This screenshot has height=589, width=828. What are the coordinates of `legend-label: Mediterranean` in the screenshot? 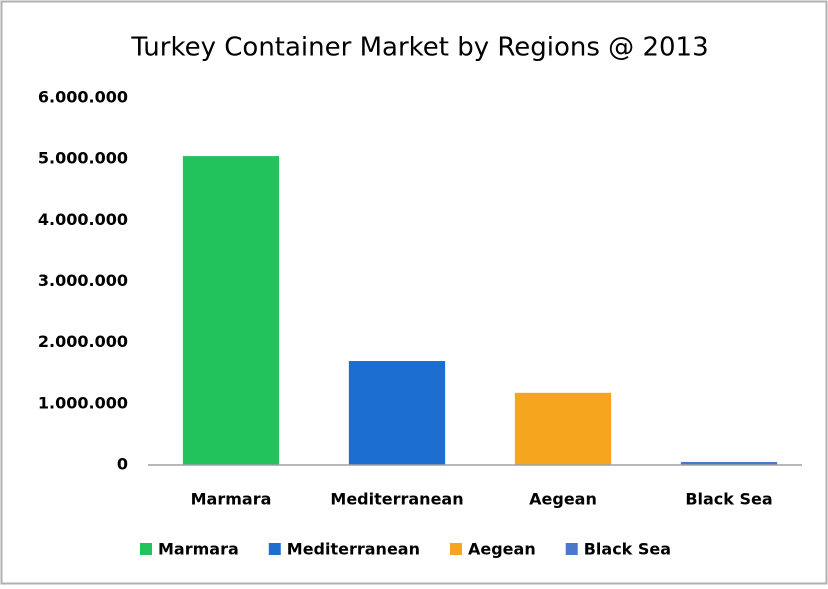 It's located at (353, 549).